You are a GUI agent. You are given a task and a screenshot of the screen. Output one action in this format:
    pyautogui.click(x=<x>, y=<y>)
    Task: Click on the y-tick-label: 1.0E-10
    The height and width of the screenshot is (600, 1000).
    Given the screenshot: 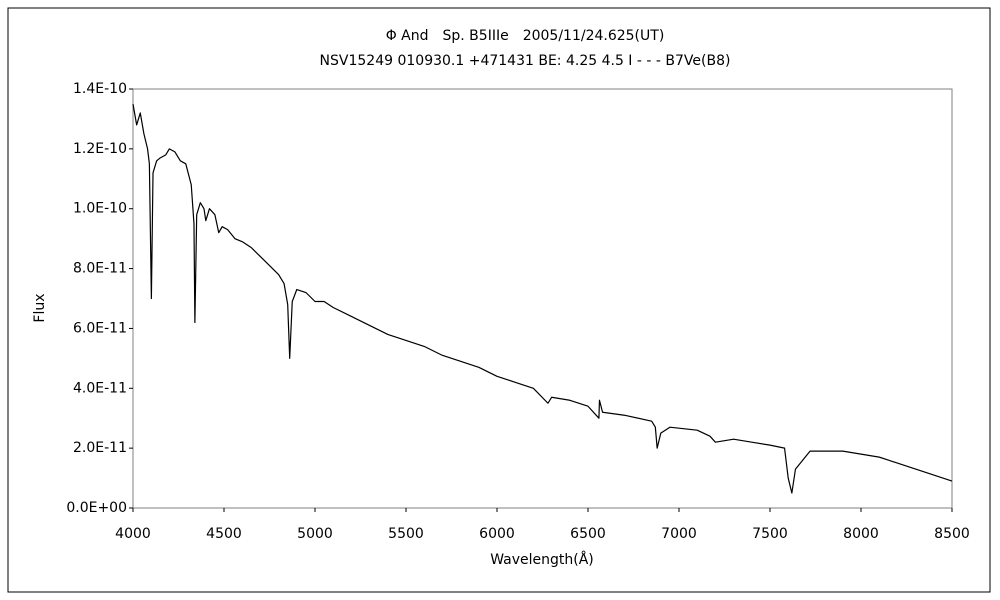 What is the action you would take?
    pyautogui.click(x=100, y=209)
    